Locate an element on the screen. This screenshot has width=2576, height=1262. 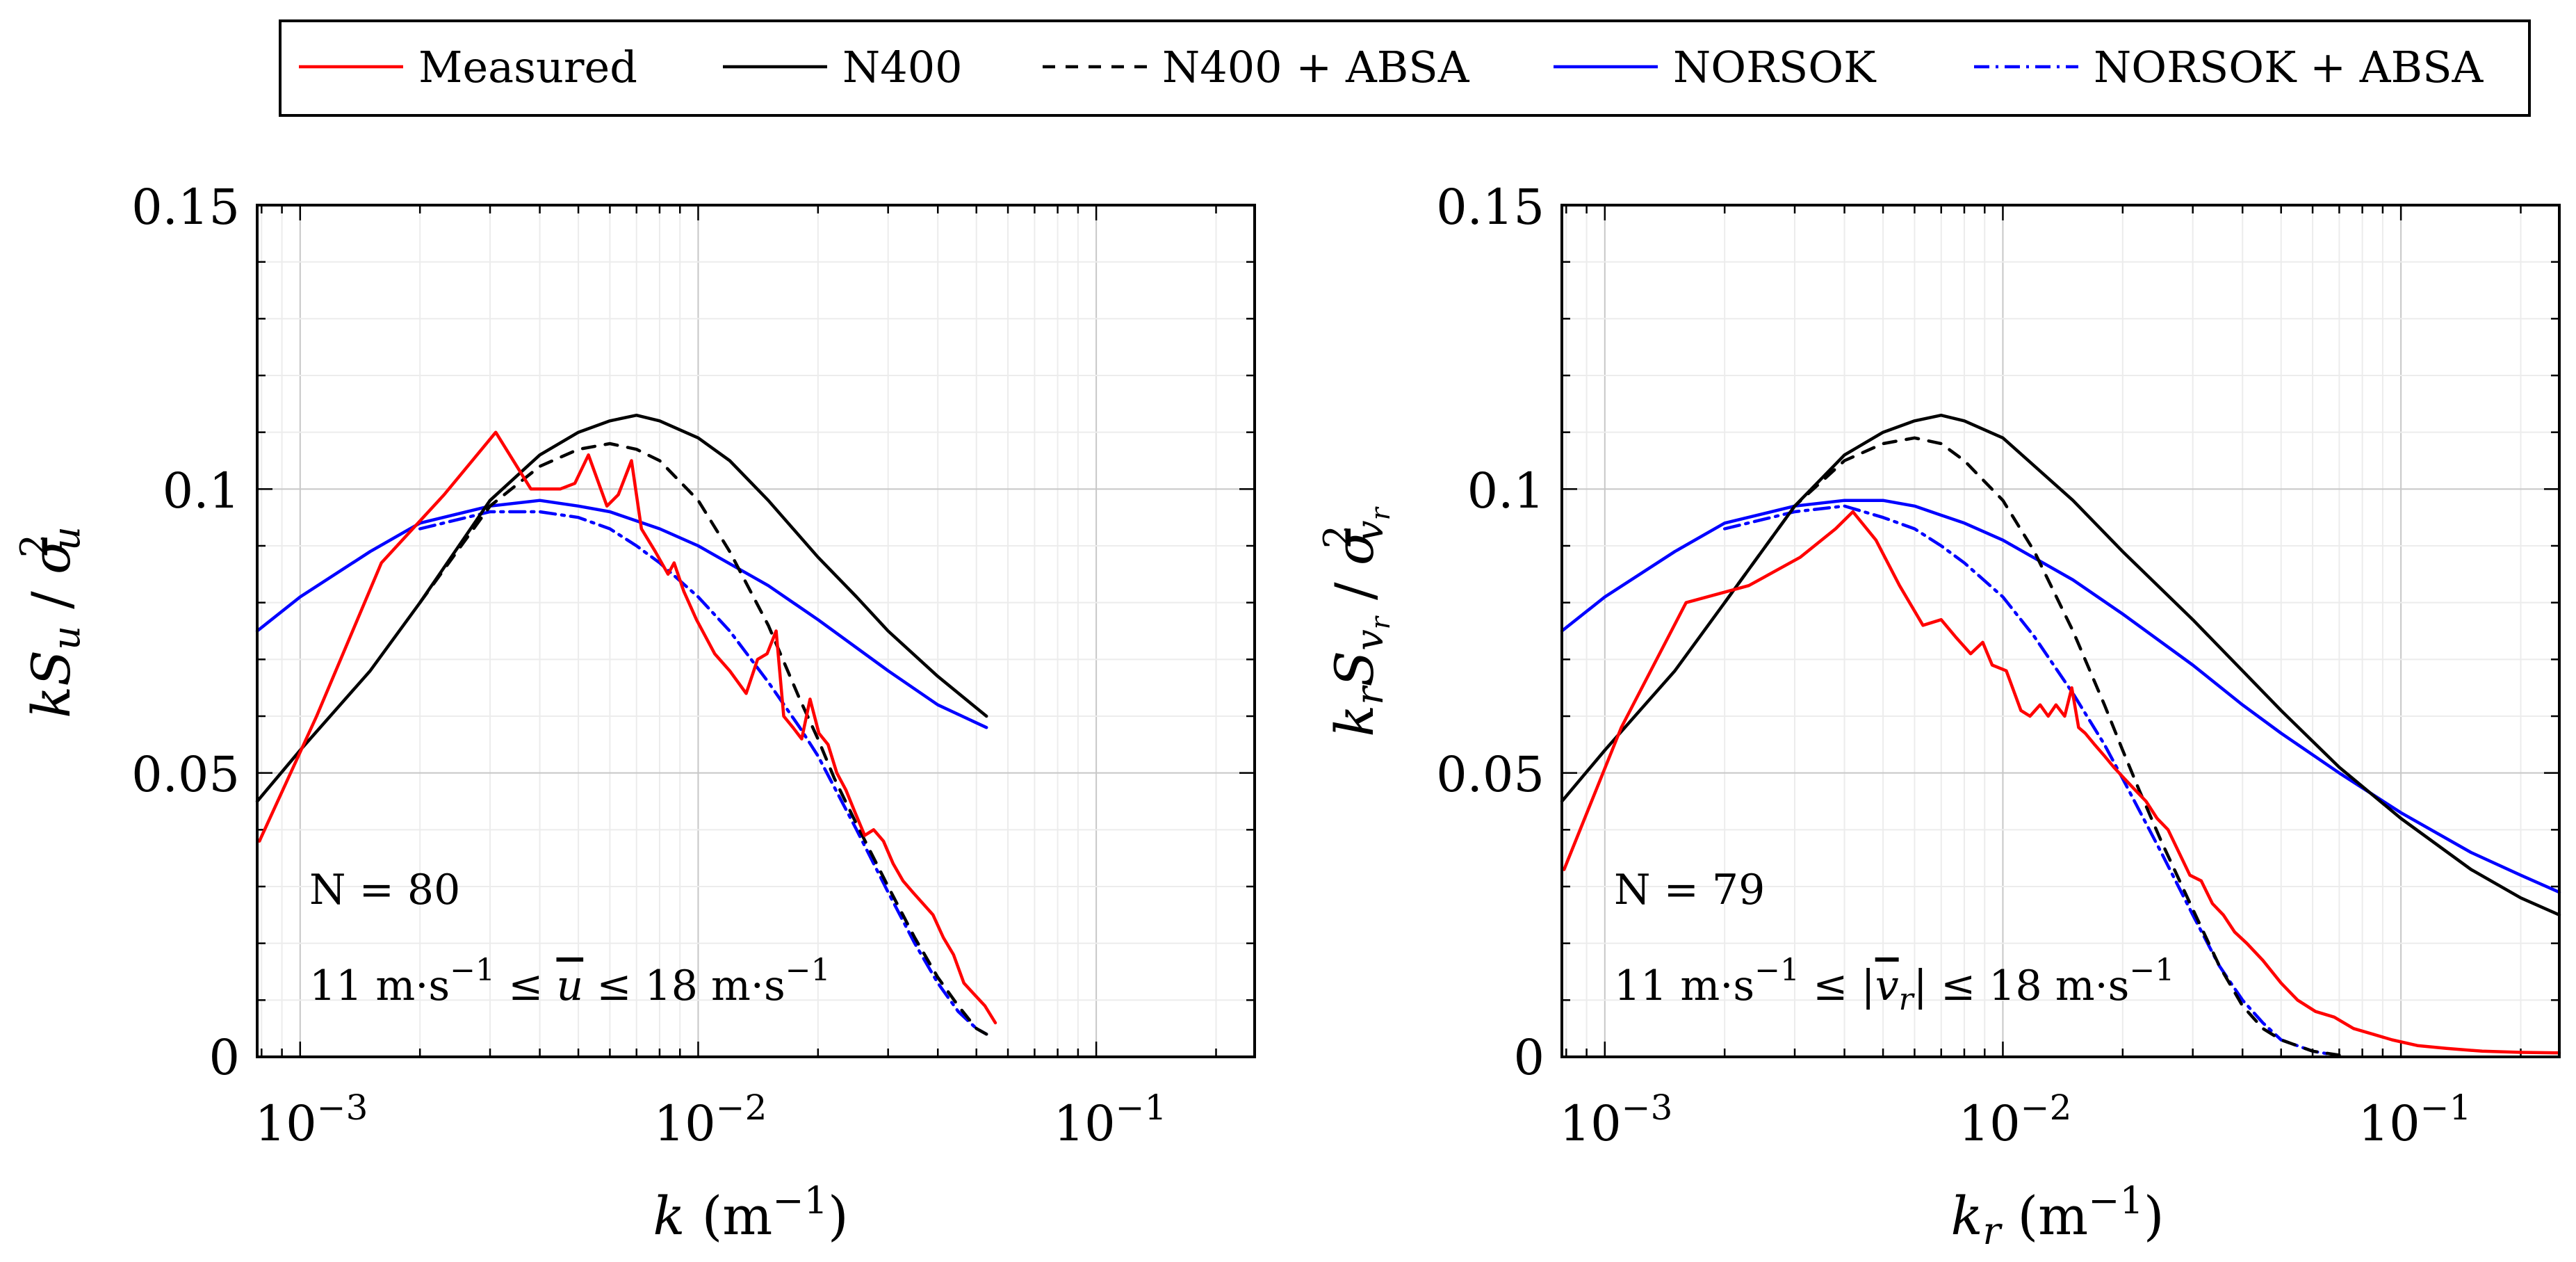
y-axis-title-right: krSvr / σ2vr is located at coordinates (1356, 620).